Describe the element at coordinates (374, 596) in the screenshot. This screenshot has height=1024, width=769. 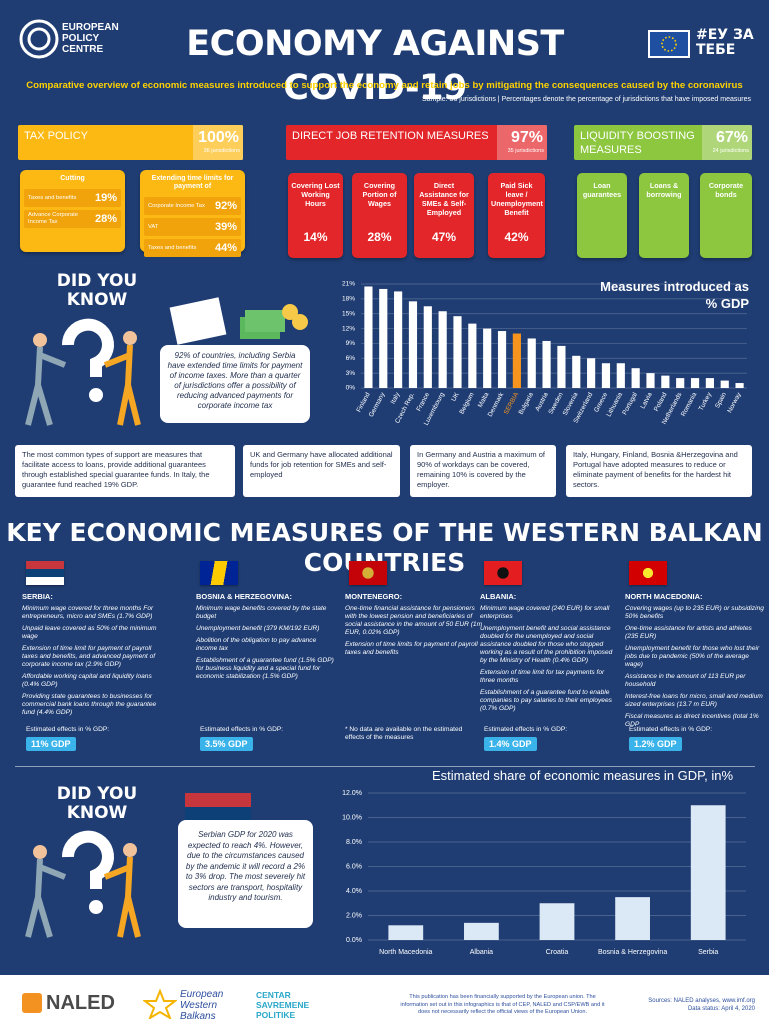
I see `country-name: MONTENEGRO:` at that location.